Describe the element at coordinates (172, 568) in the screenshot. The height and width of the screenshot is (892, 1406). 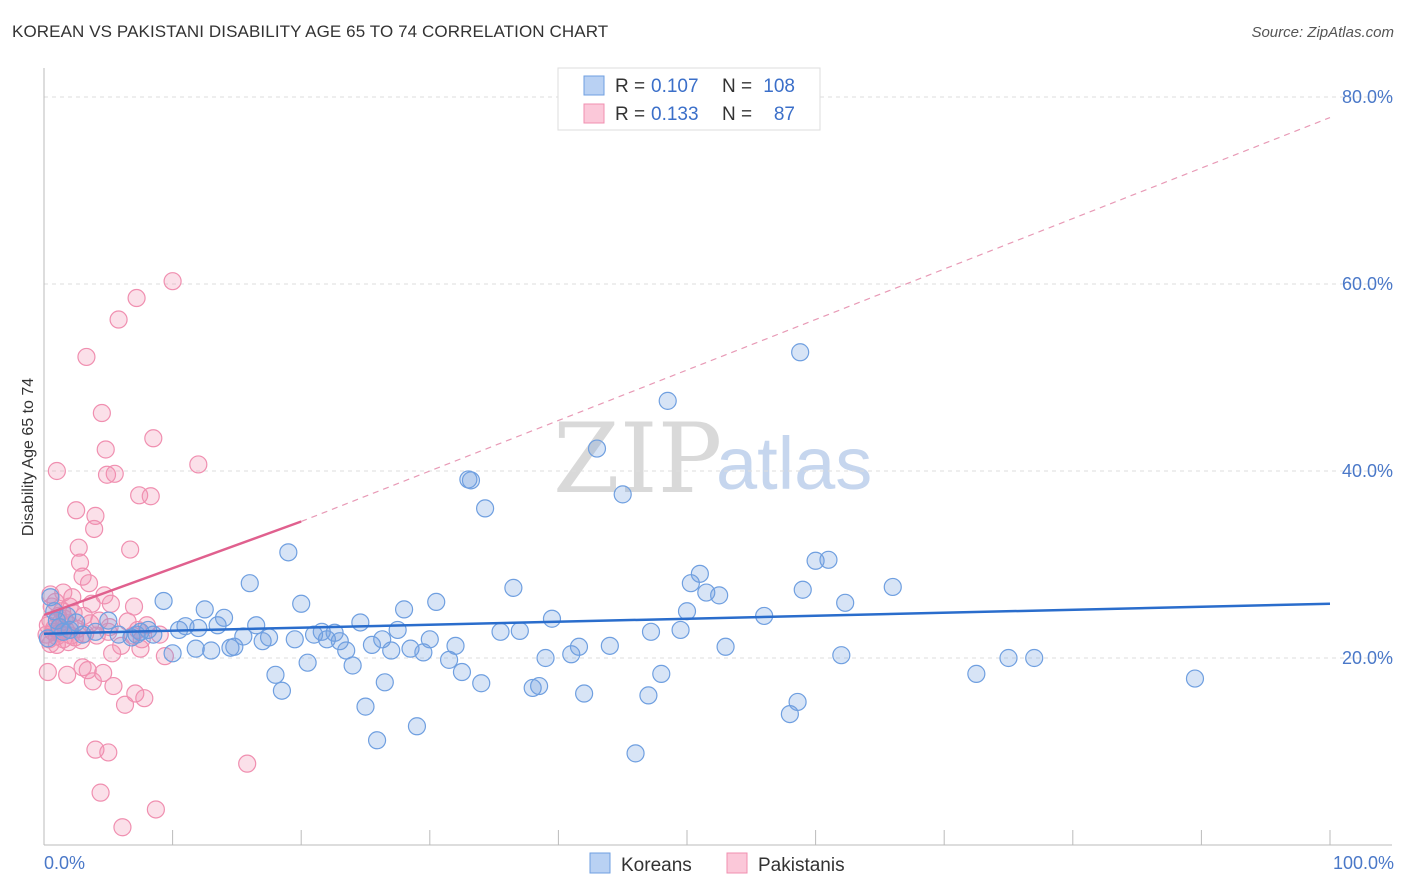
I see `pakistani-trend-line` at that location.